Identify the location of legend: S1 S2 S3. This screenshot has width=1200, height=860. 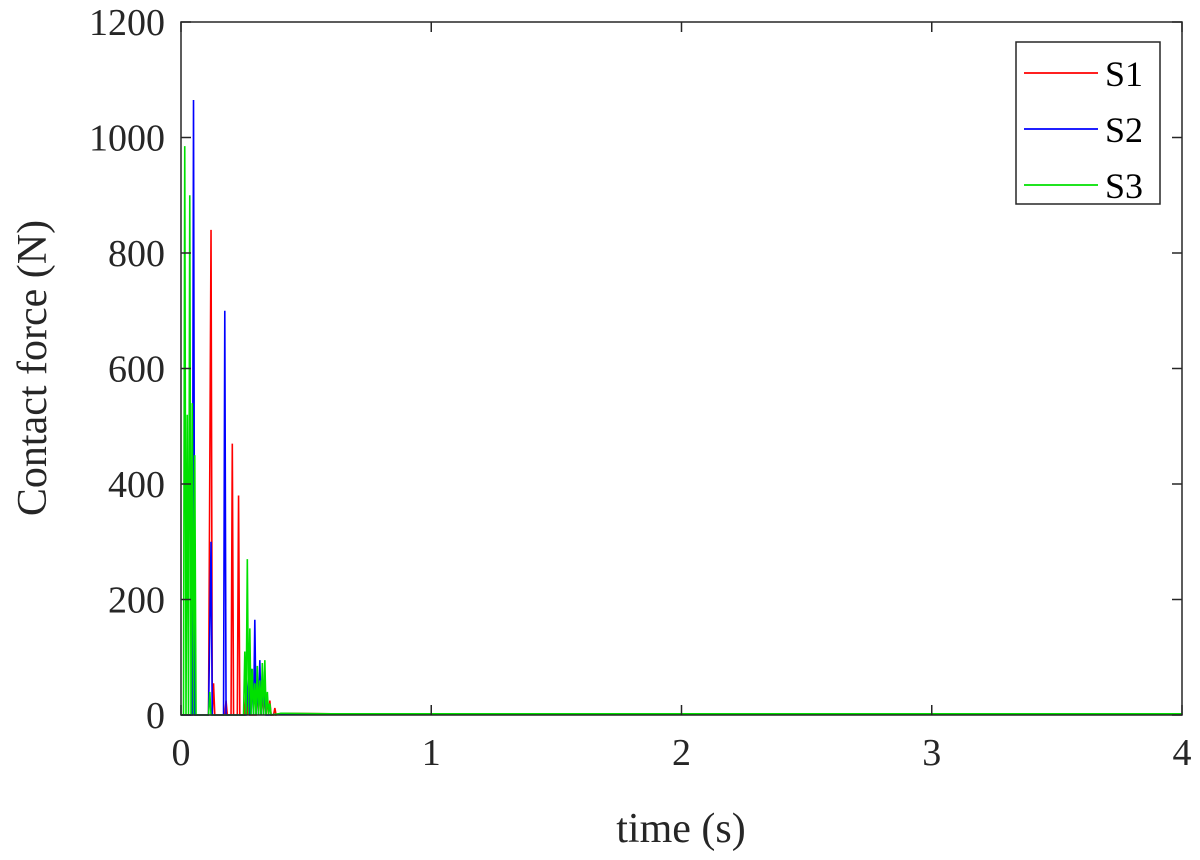
(1088, 123).